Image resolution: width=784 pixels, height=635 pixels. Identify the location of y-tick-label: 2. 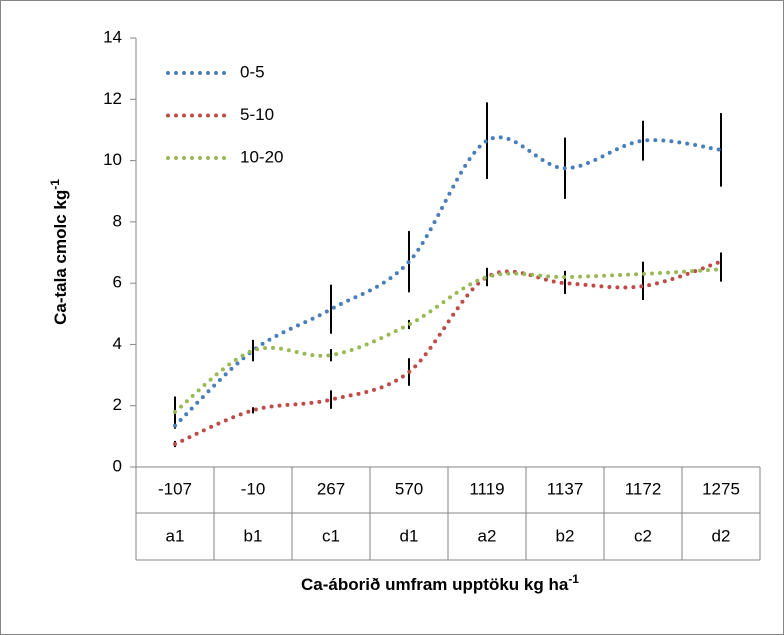
(117, 404).